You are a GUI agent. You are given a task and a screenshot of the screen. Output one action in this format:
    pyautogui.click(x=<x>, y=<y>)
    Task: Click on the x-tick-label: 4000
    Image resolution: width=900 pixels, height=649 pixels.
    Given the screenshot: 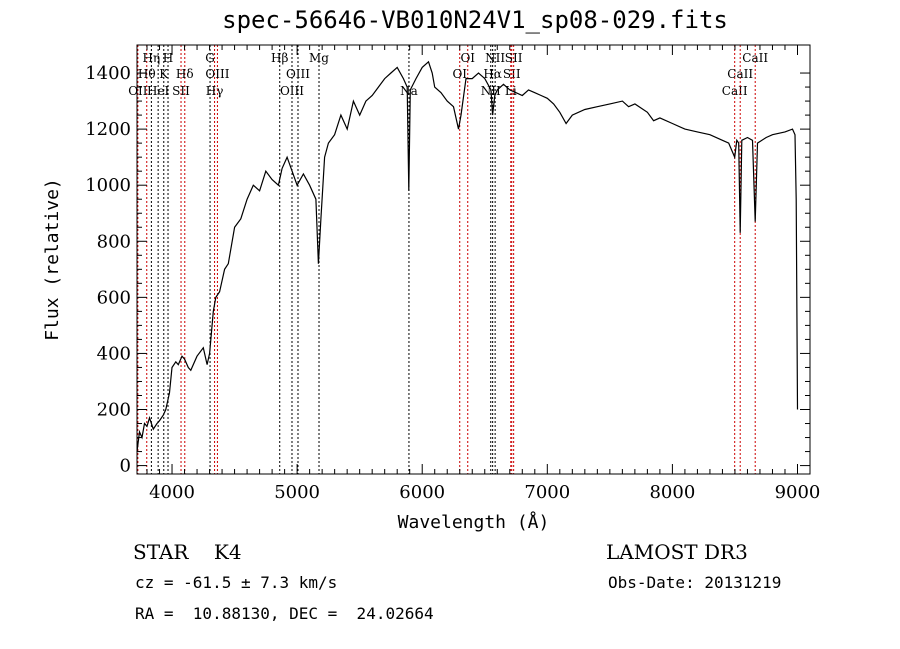 What is the action you would take?
    pyautogui.click(x=172, y=492)
    